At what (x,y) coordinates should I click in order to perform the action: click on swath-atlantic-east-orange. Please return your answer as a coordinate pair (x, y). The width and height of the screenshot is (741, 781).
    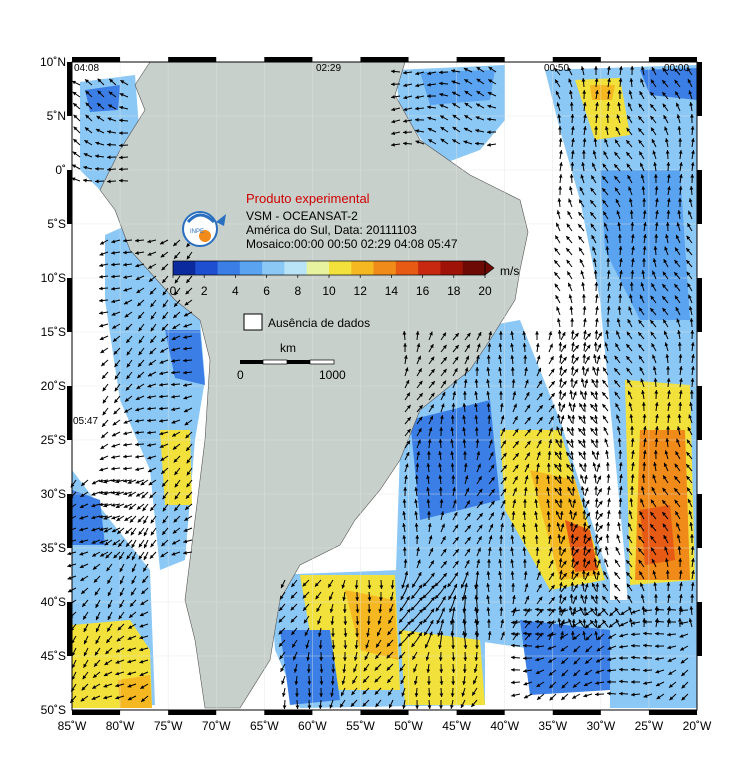
    Looking at the image, I should click on (602, 92).